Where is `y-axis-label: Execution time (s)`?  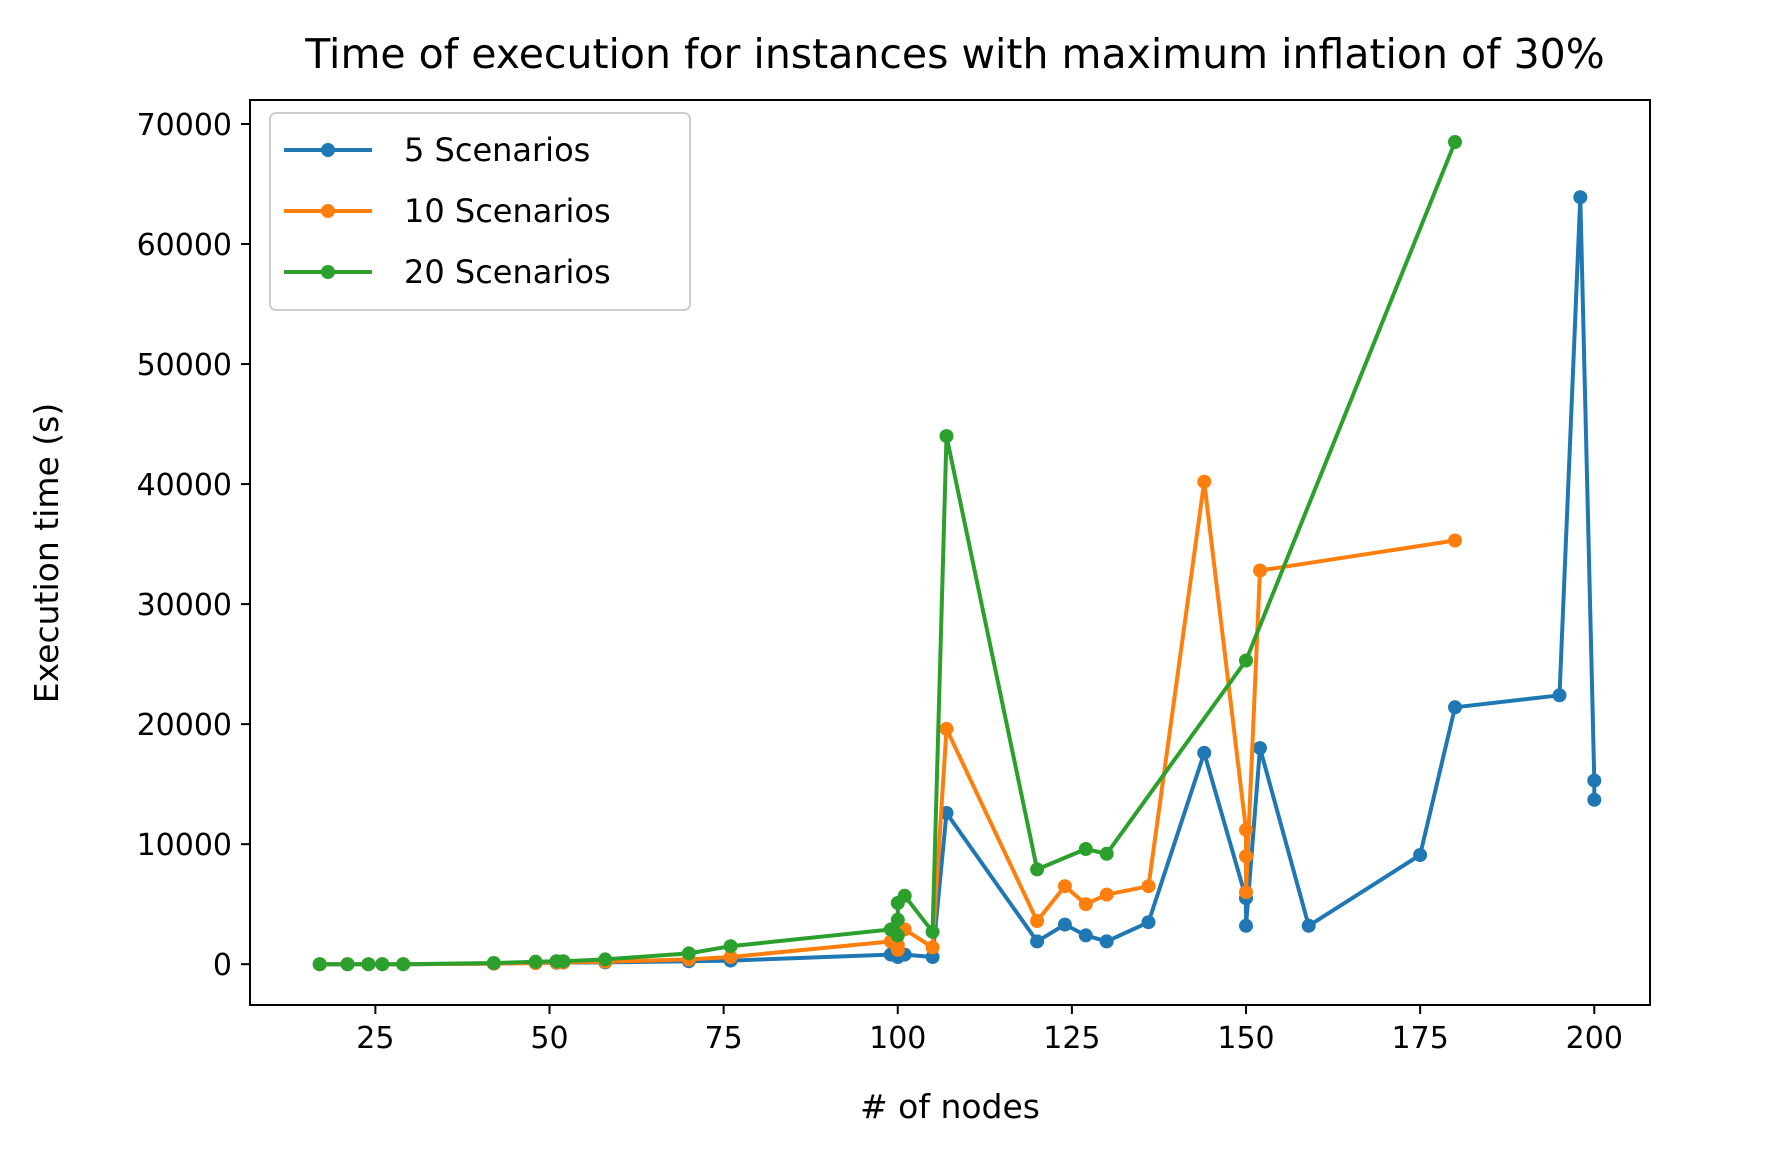 y-axis-label: Execution time (s) is located at coordinates (46, 553).